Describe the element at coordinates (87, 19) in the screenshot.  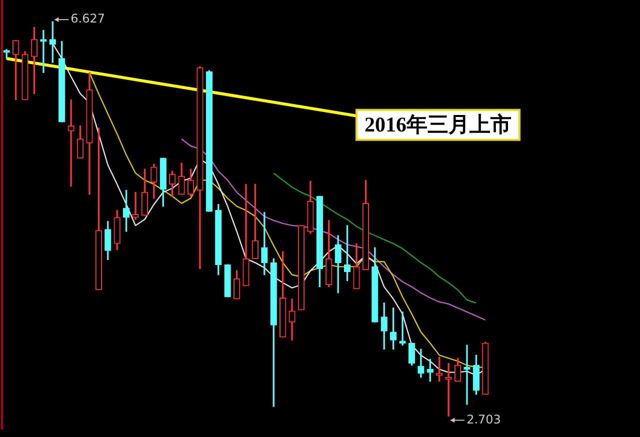
I see `annotation: 6.627` at that location.